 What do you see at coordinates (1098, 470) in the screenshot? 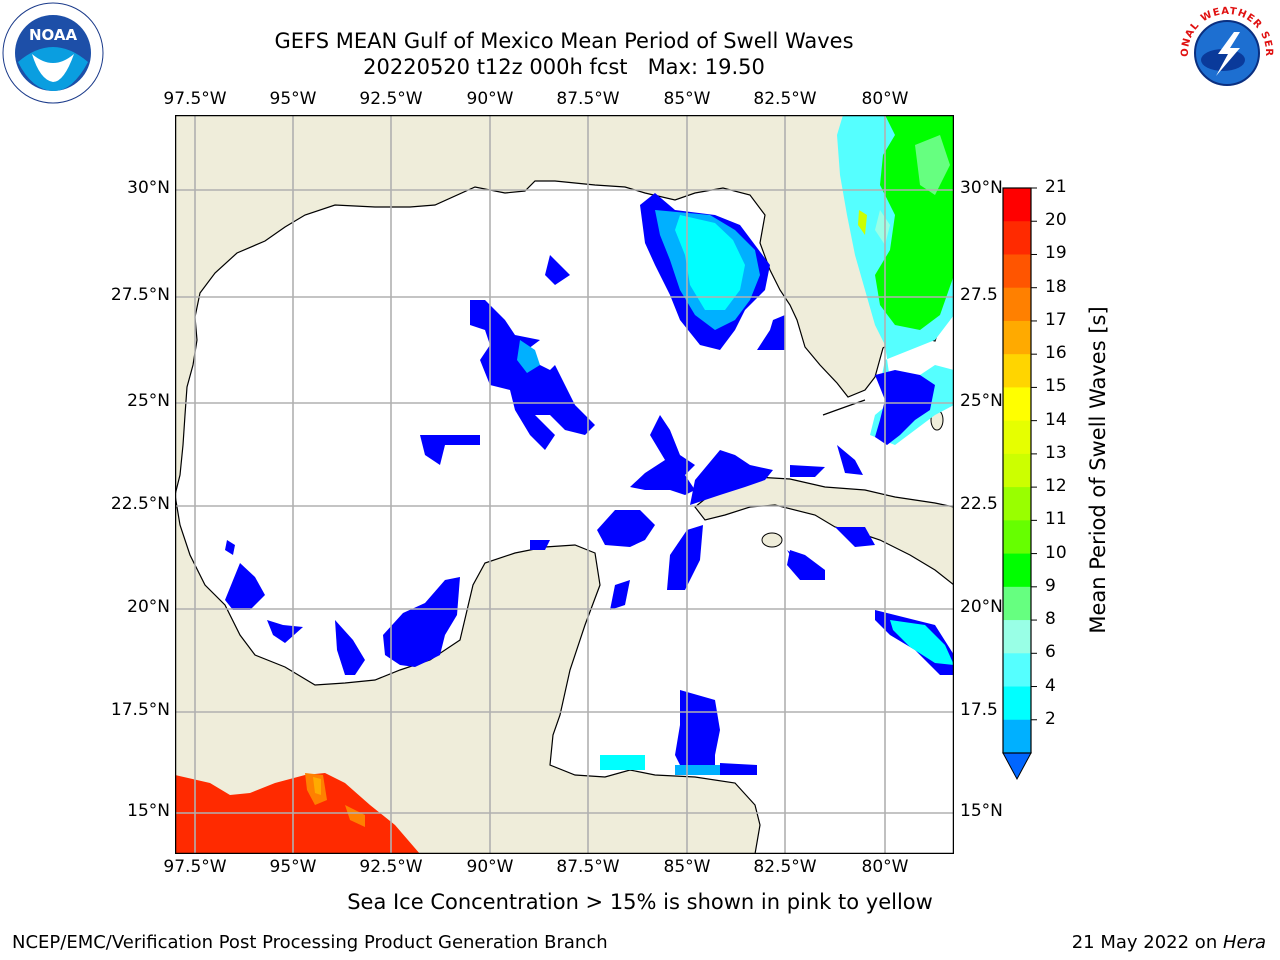
I see `colorbar-label: Mean Period of Swell Waves [s]` at bounding box center [1098, 470].